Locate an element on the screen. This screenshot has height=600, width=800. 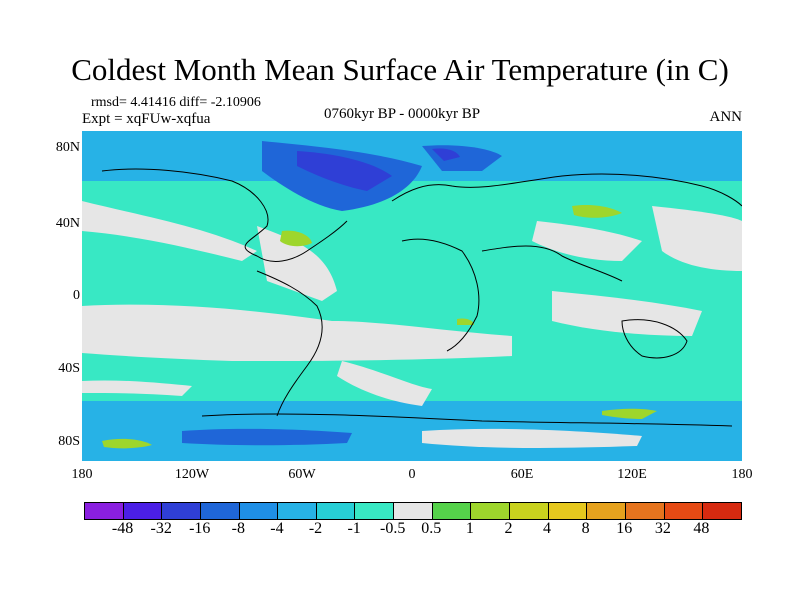
lat-label-40n: 40N is located at coordinates (67, 223).